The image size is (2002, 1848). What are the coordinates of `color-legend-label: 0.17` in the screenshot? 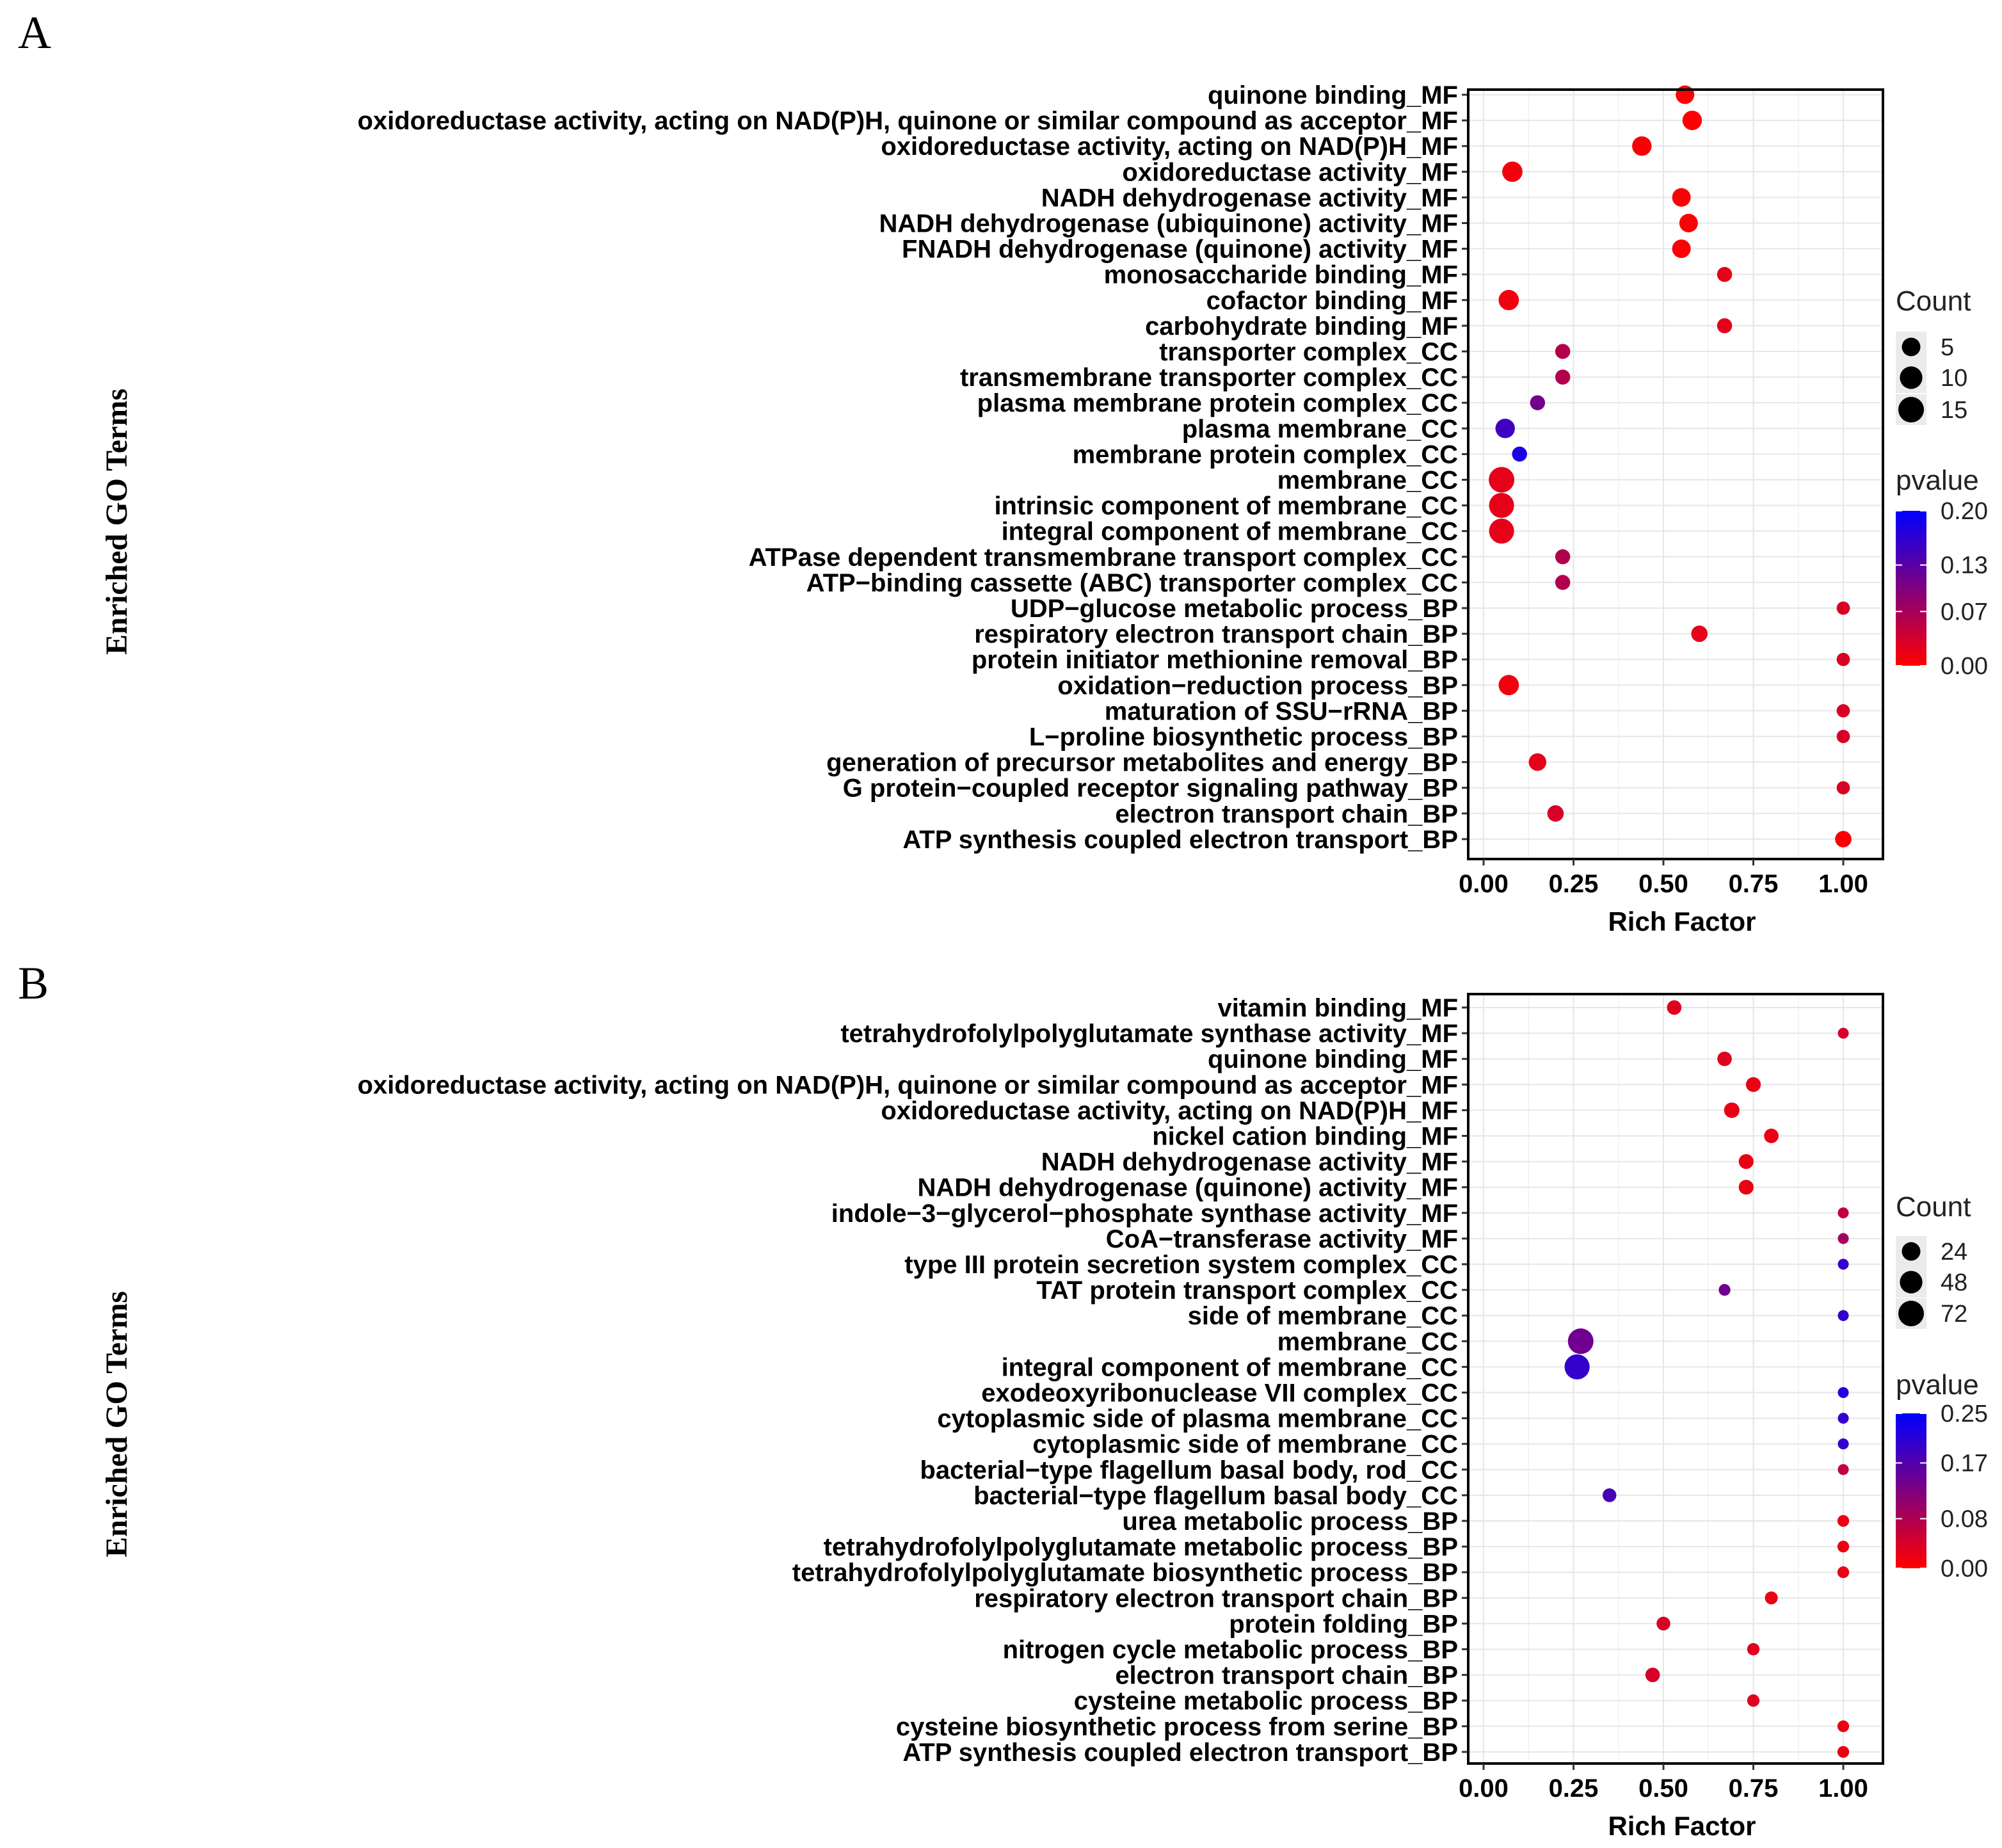 It's located at (1964, 1463).